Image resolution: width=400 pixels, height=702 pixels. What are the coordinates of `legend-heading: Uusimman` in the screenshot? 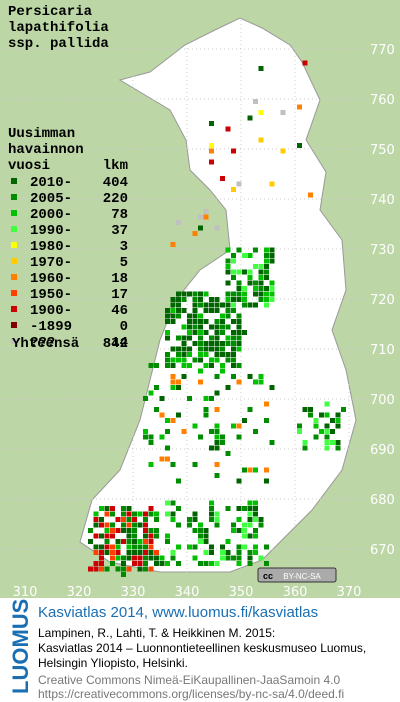 It's located at (41, 134).